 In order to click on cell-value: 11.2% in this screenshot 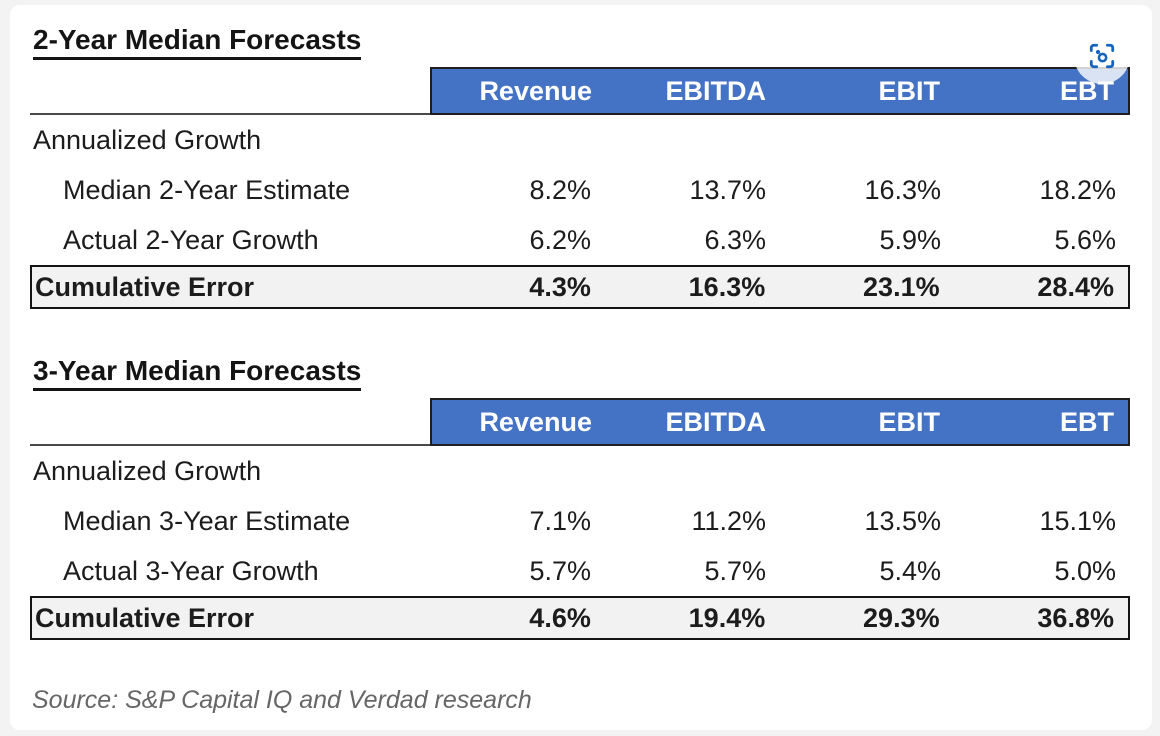, I will do `click(728, 520)`.